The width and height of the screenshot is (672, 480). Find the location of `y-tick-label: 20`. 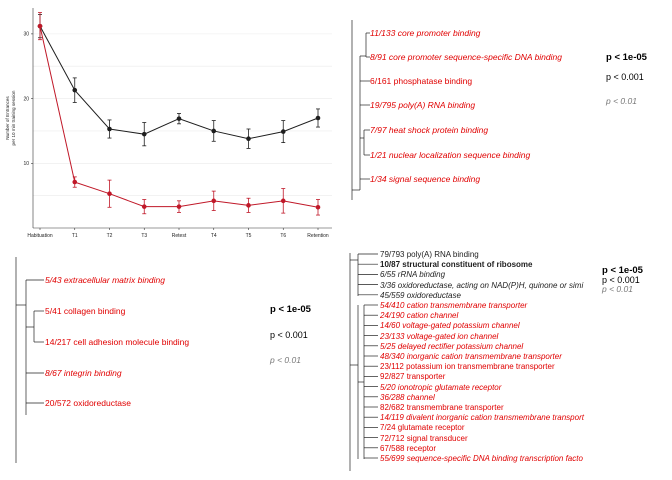

y-tick-label: 20 is located at coordinates (26, 99).